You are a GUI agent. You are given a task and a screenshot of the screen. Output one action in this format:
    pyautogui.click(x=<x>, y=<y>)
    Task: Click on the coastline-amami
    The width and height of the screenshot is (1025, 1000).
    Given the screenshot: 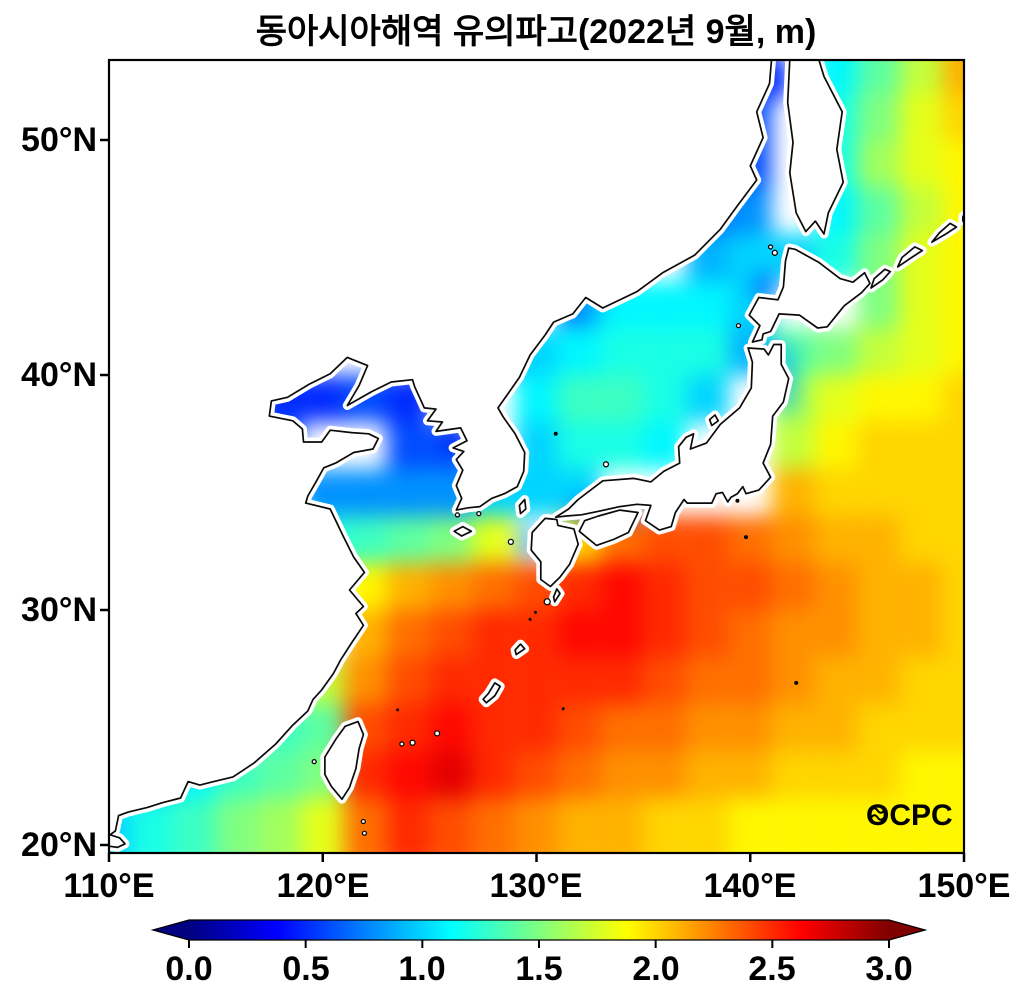 What is the action you would take?
    pyautogui.click(x=520, y=649)
    